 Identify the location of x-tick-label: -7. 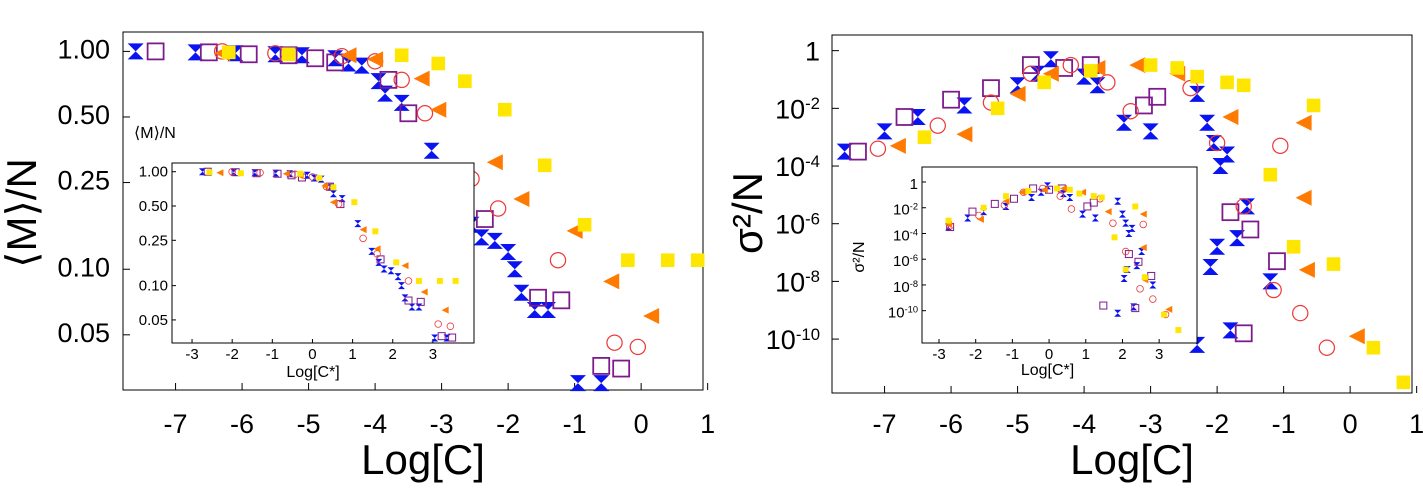
(885, 424).